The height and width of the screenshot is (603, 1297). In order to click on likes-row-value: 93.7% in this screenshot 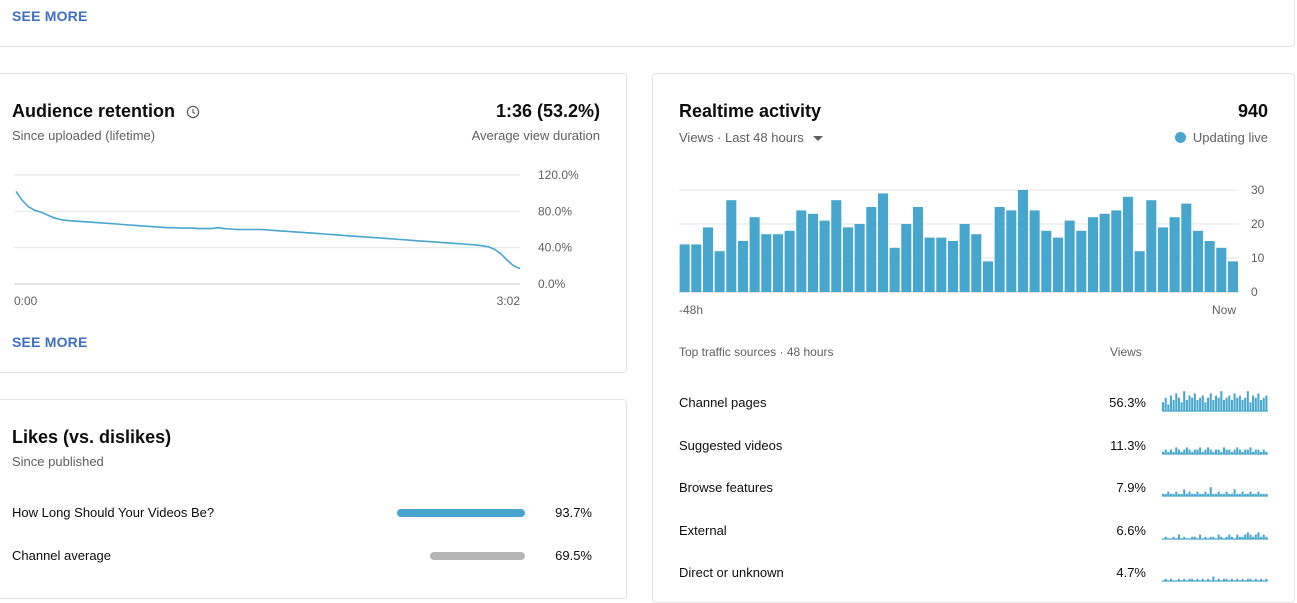, I will do `click(573, 512)`.